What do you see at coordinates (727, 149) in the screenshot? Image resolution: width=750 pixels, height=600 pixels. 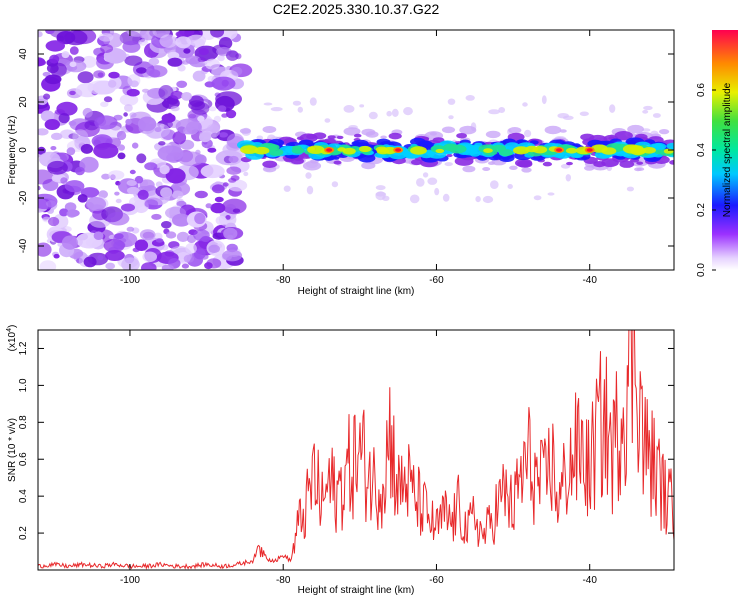 I see `colorbar-label: Normalized spectral amplitude` at bounding box center [727, 149].